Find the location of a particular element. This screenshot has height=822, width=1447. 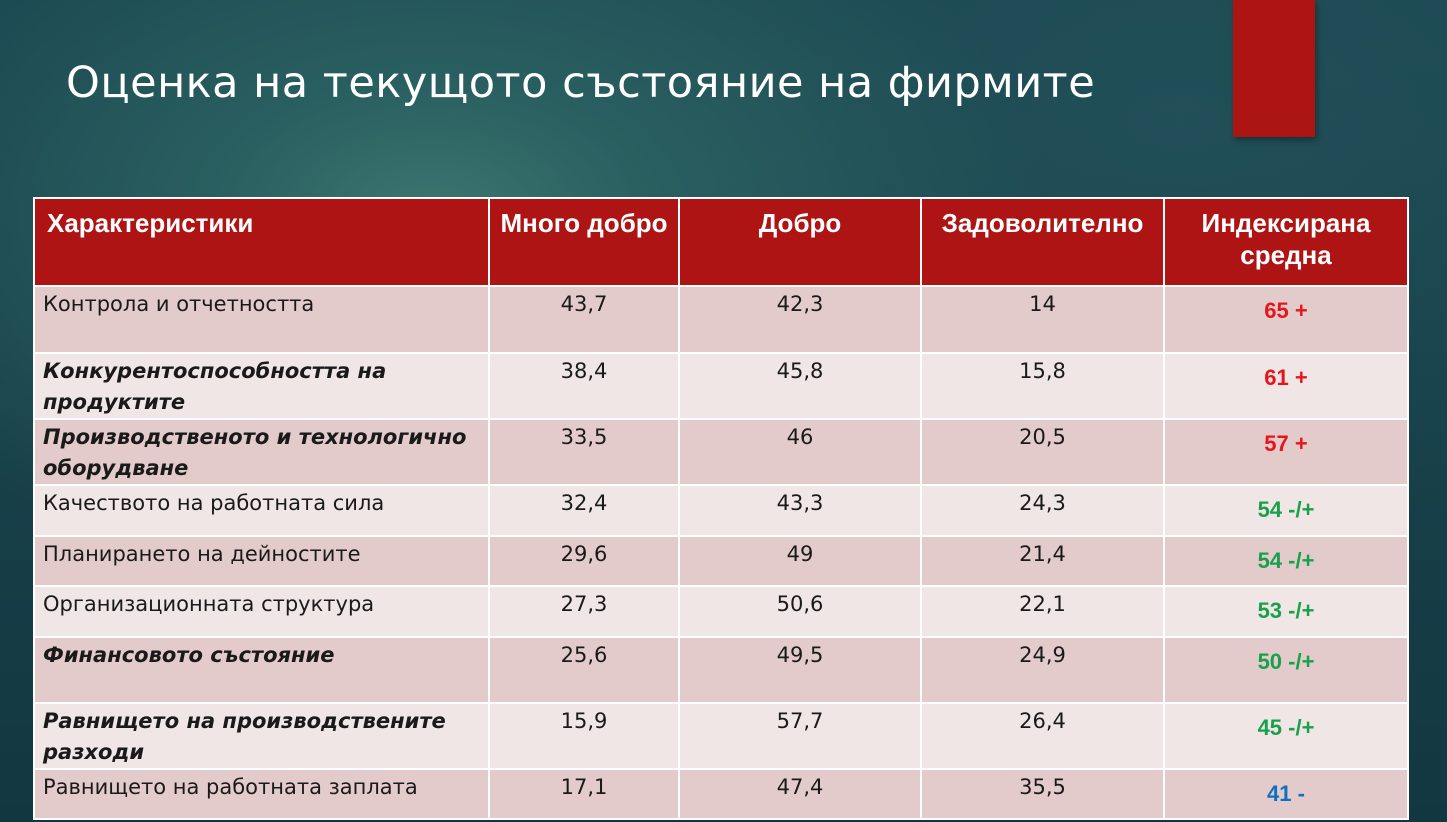

header-very-good: Много добро is located at coordinates (584, 242).